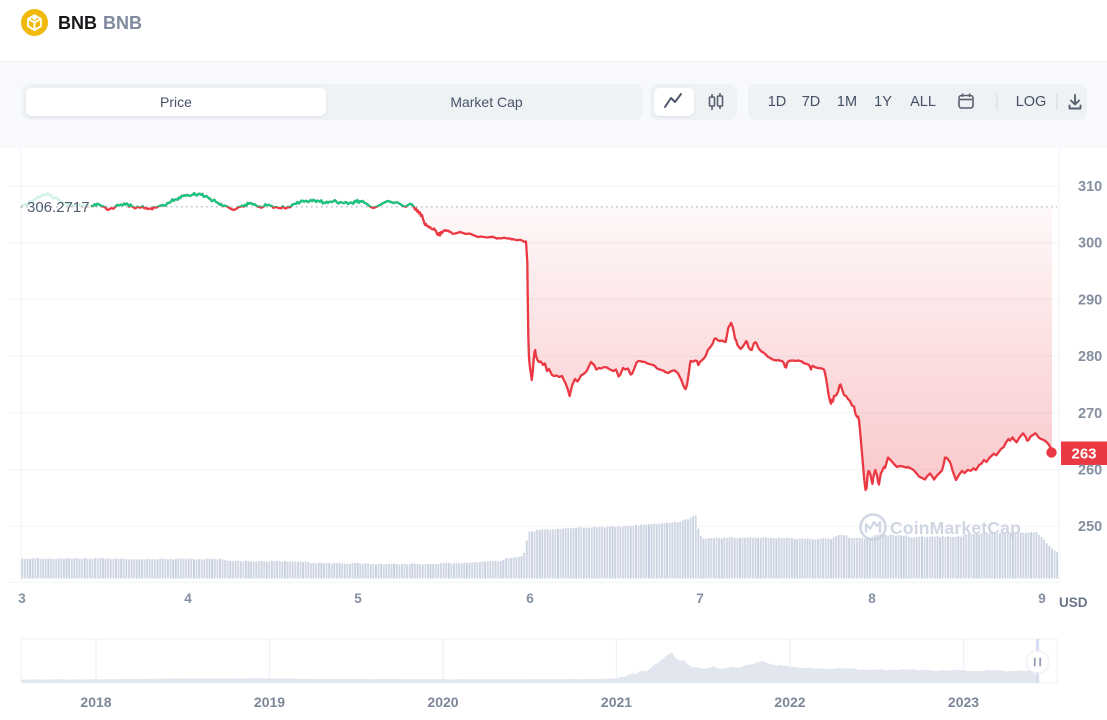 The image size is (1107, 720). I want to click on svg-text: 6, so click(530, 598).